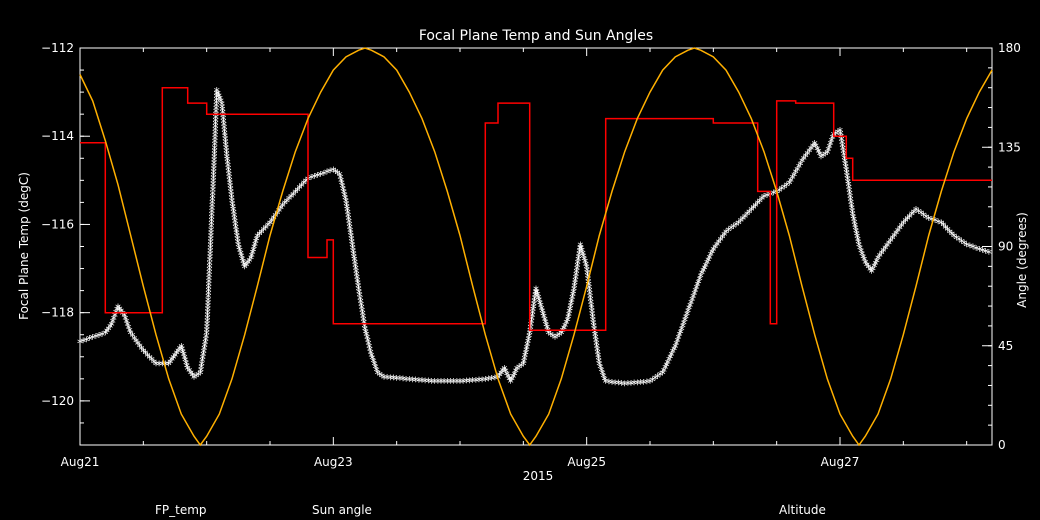 The image size is (1040, 520). I want to click on legend-sun-angle: Sun angle, so click(342, 510).